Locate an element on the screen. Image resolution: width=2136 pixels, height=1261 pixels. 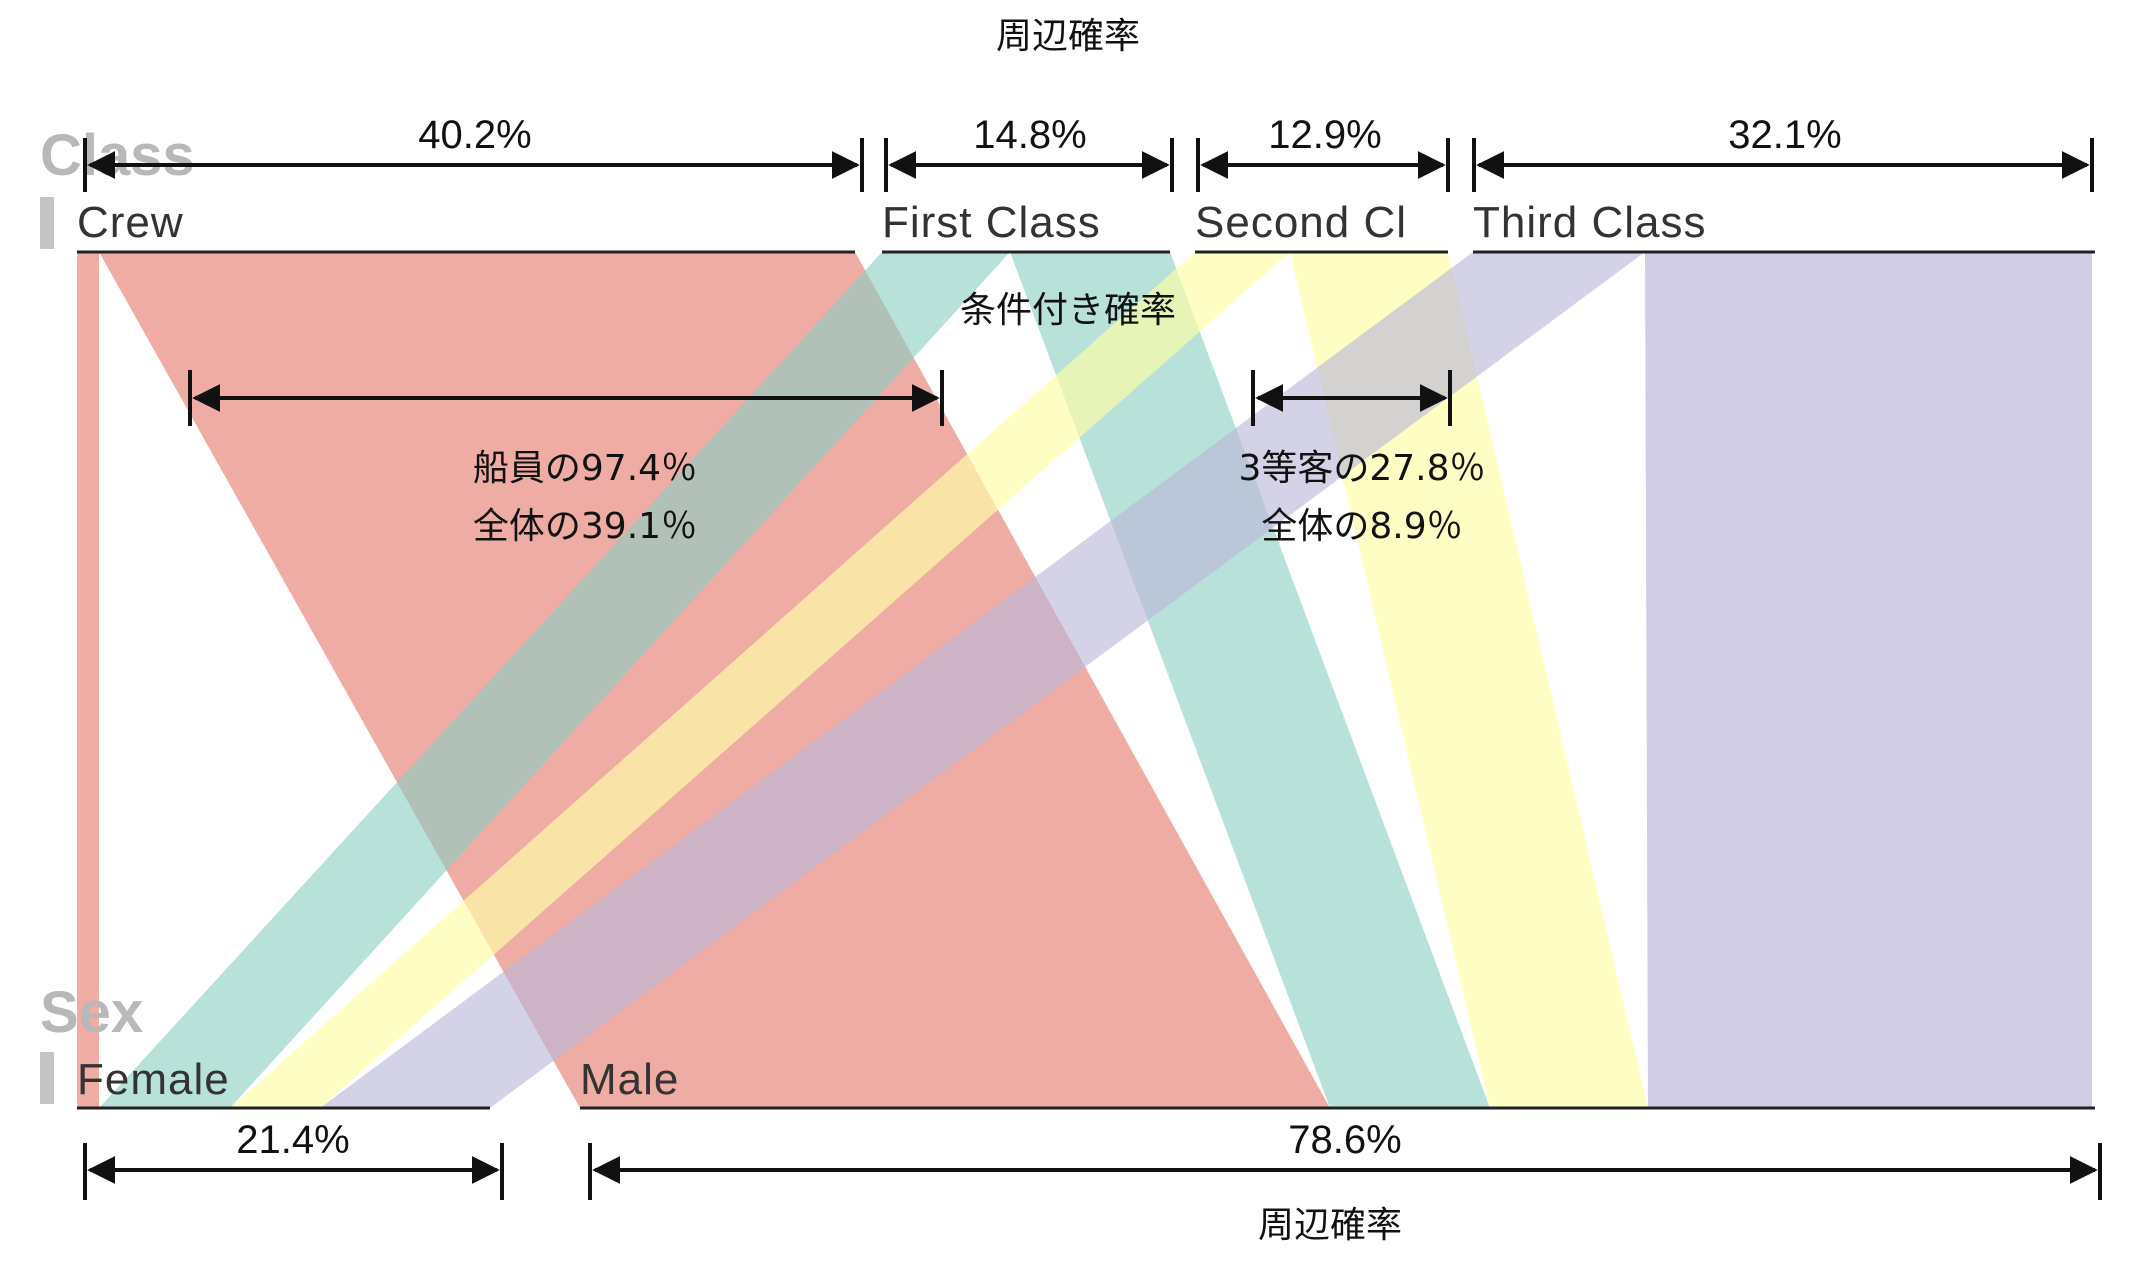
annotation-third-line2: 全体の8.9％ is located at coordinates (1361, 526).